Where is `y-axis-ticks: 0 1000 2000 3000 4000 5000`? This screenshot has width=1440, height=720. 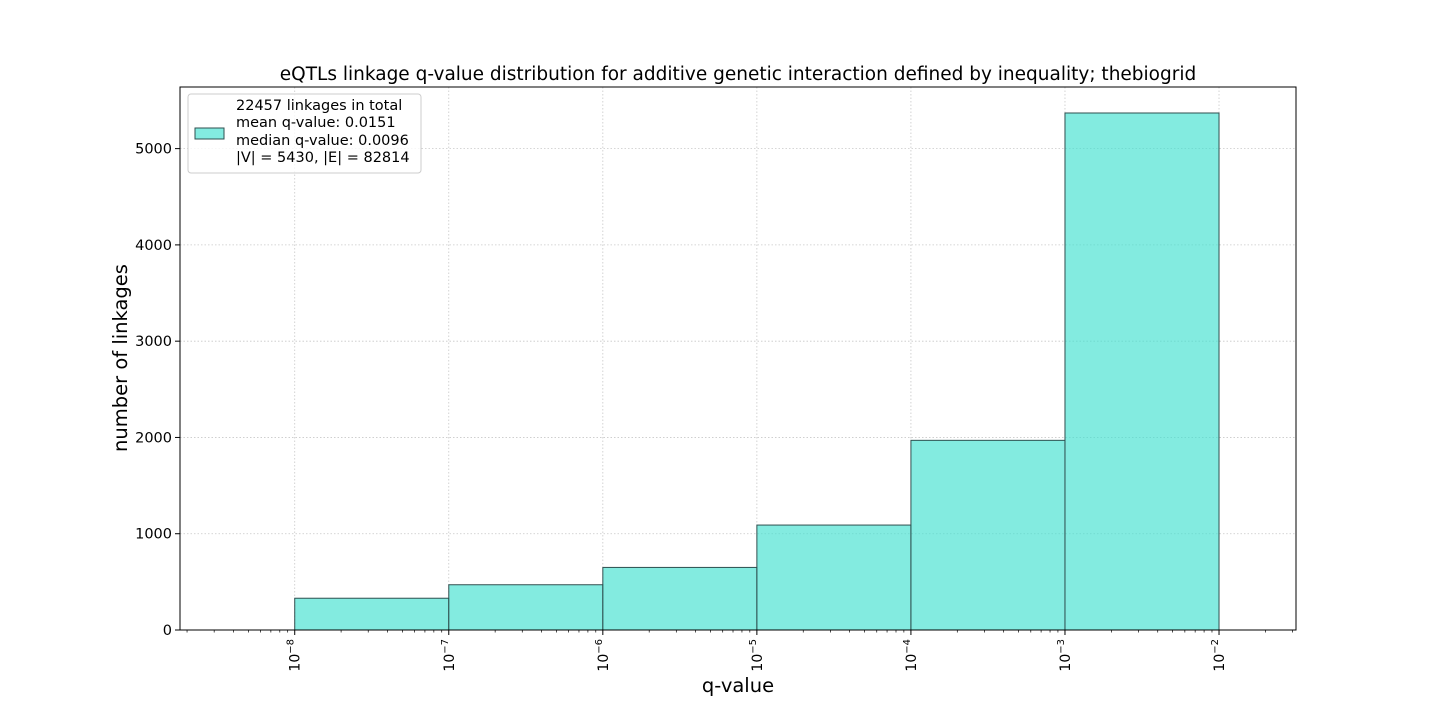 y-axis-ticks: 0 1000 2000 3000 4000 5000 is located at coordinates (157, 390).